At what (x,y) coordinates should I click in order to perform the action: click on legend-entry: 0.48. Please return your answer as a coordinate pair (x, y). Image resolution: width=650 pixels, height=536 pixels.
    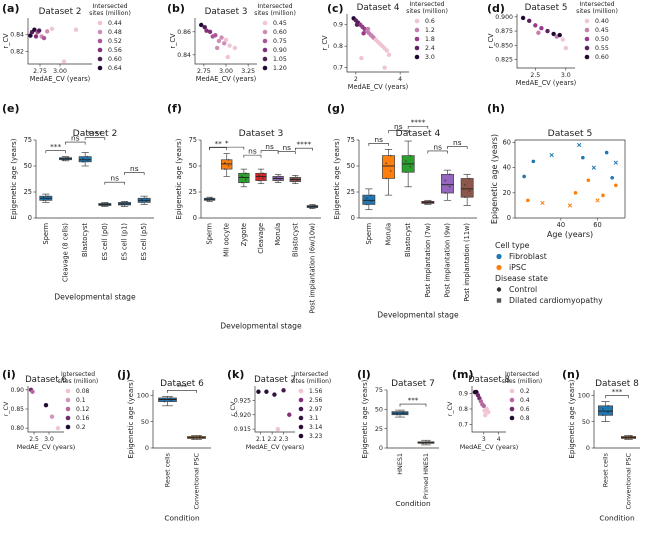
    Looking at the image, I should click on (115, 32).